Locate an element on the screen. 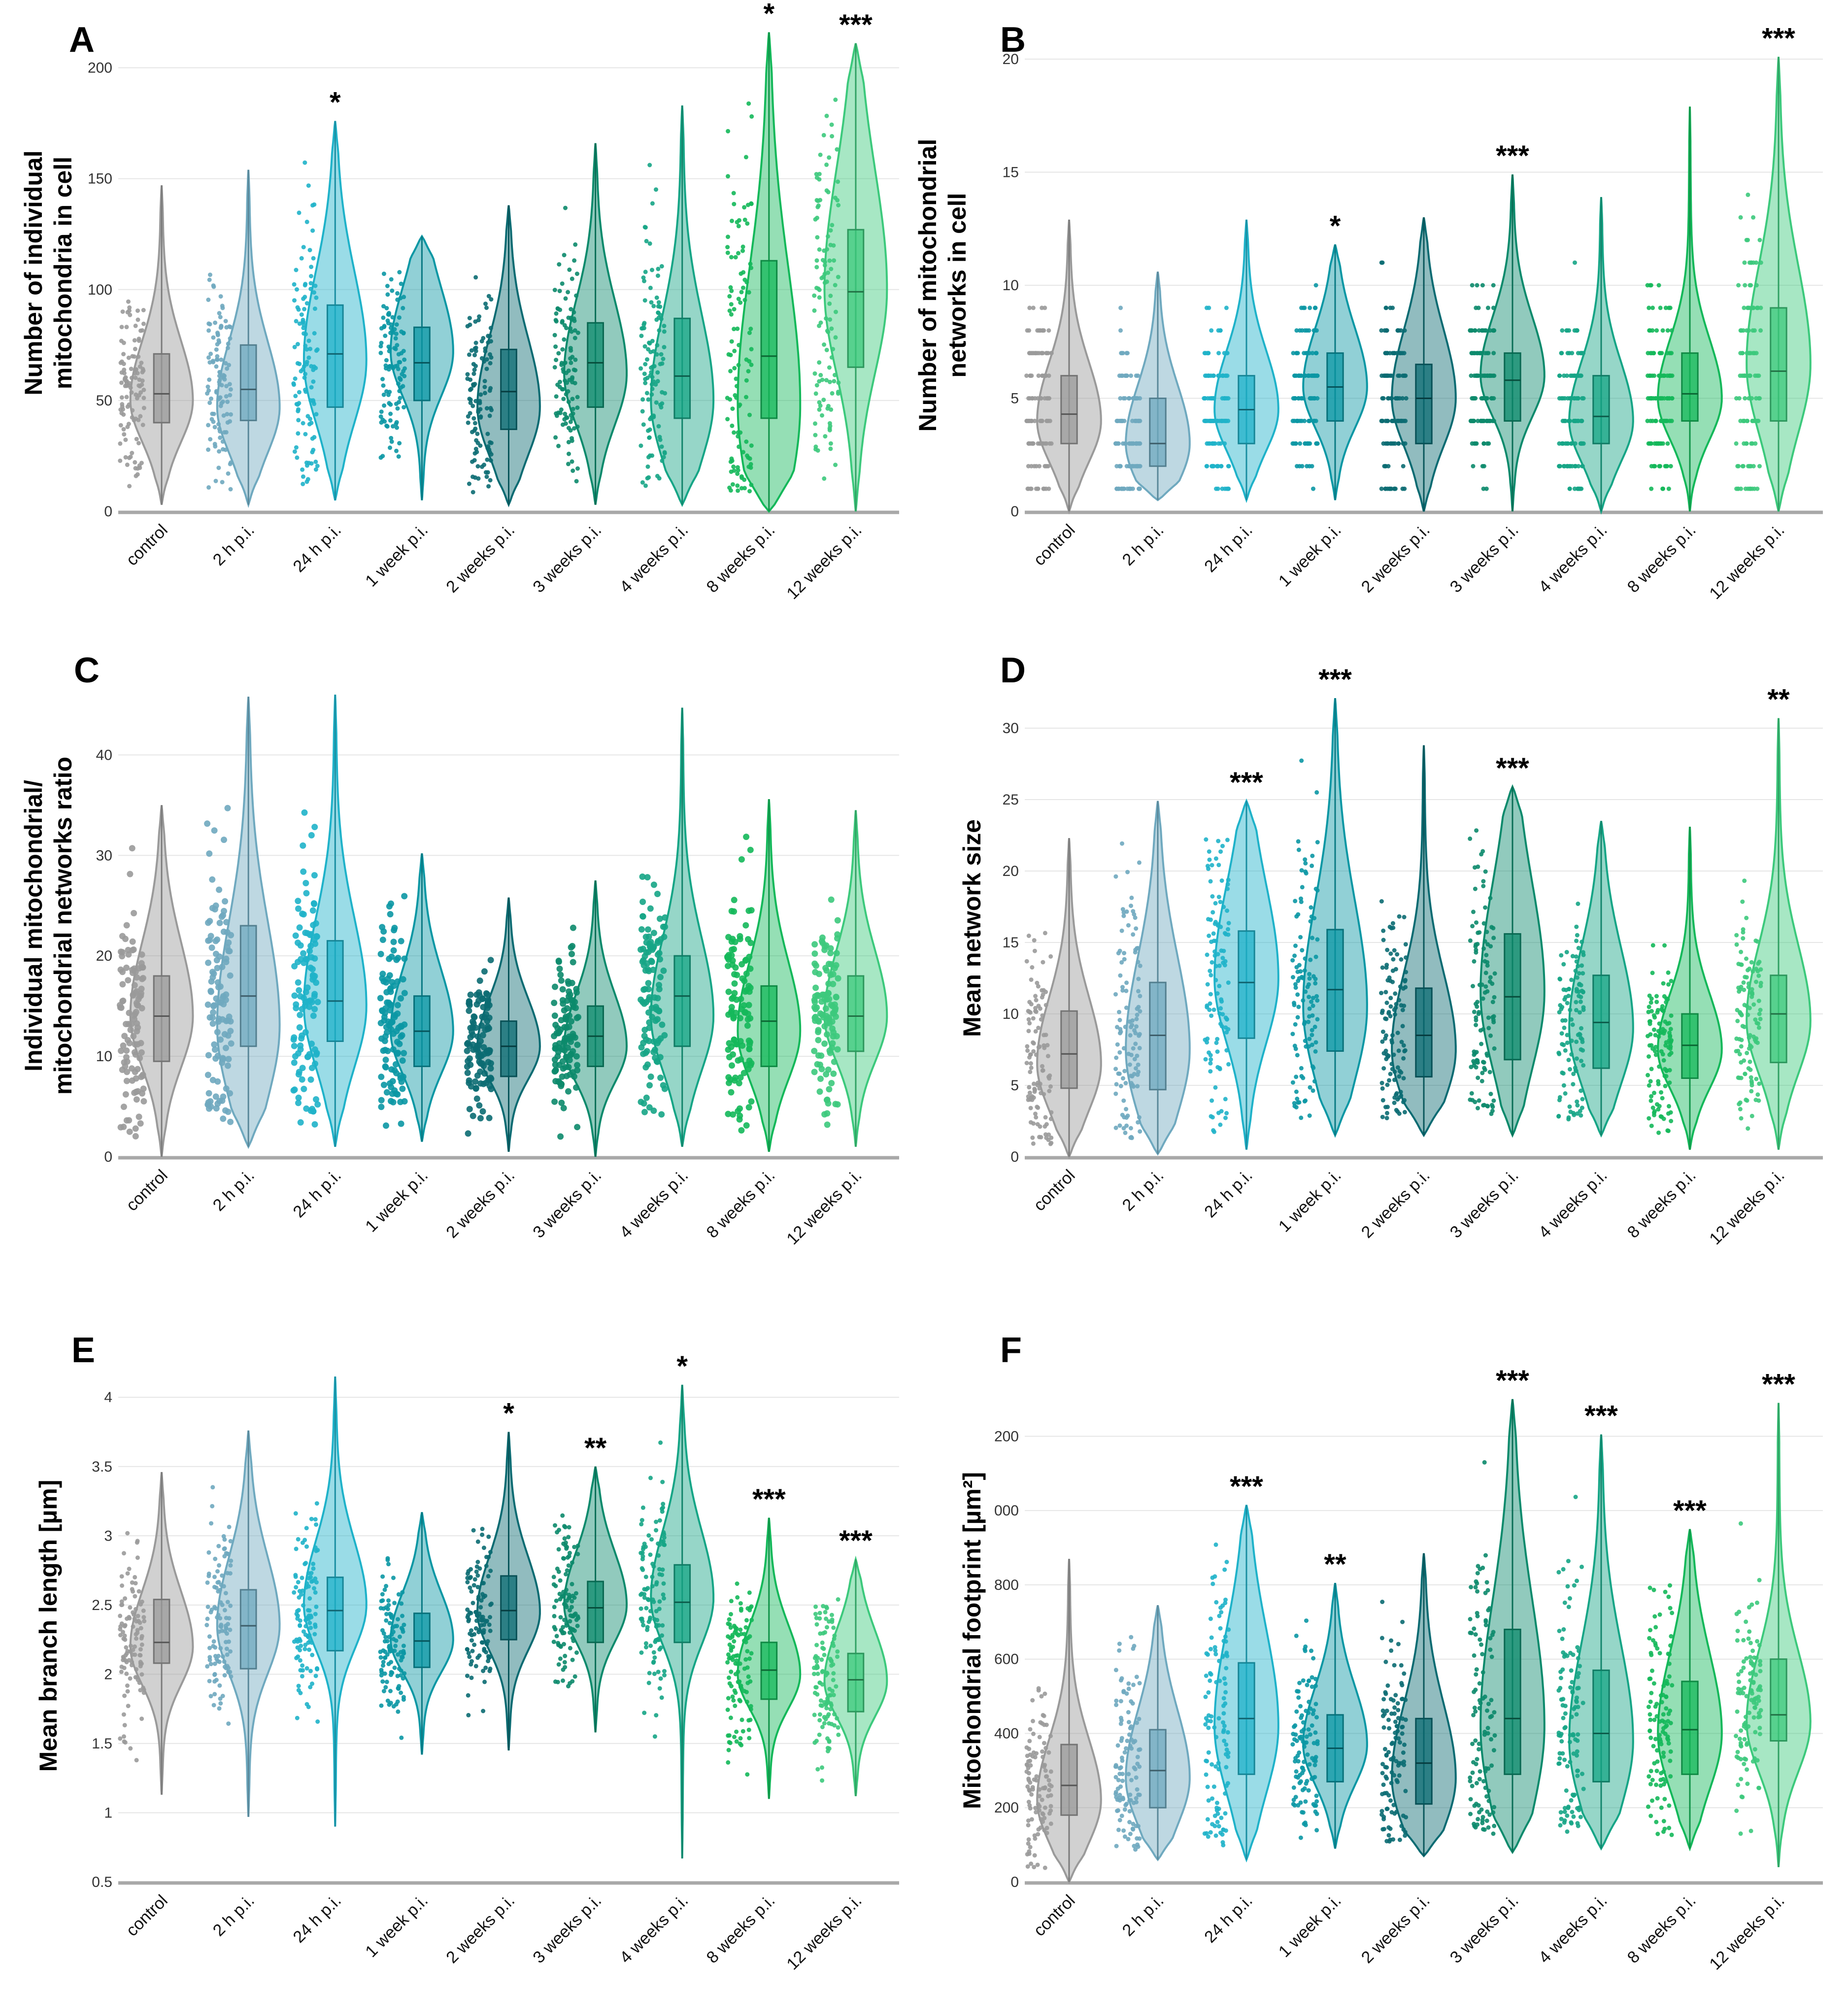 The height and width of the screenshot is (2014, 1848). x-tick-label: 8 weeks p.i. is located at coordinates (741, 559).